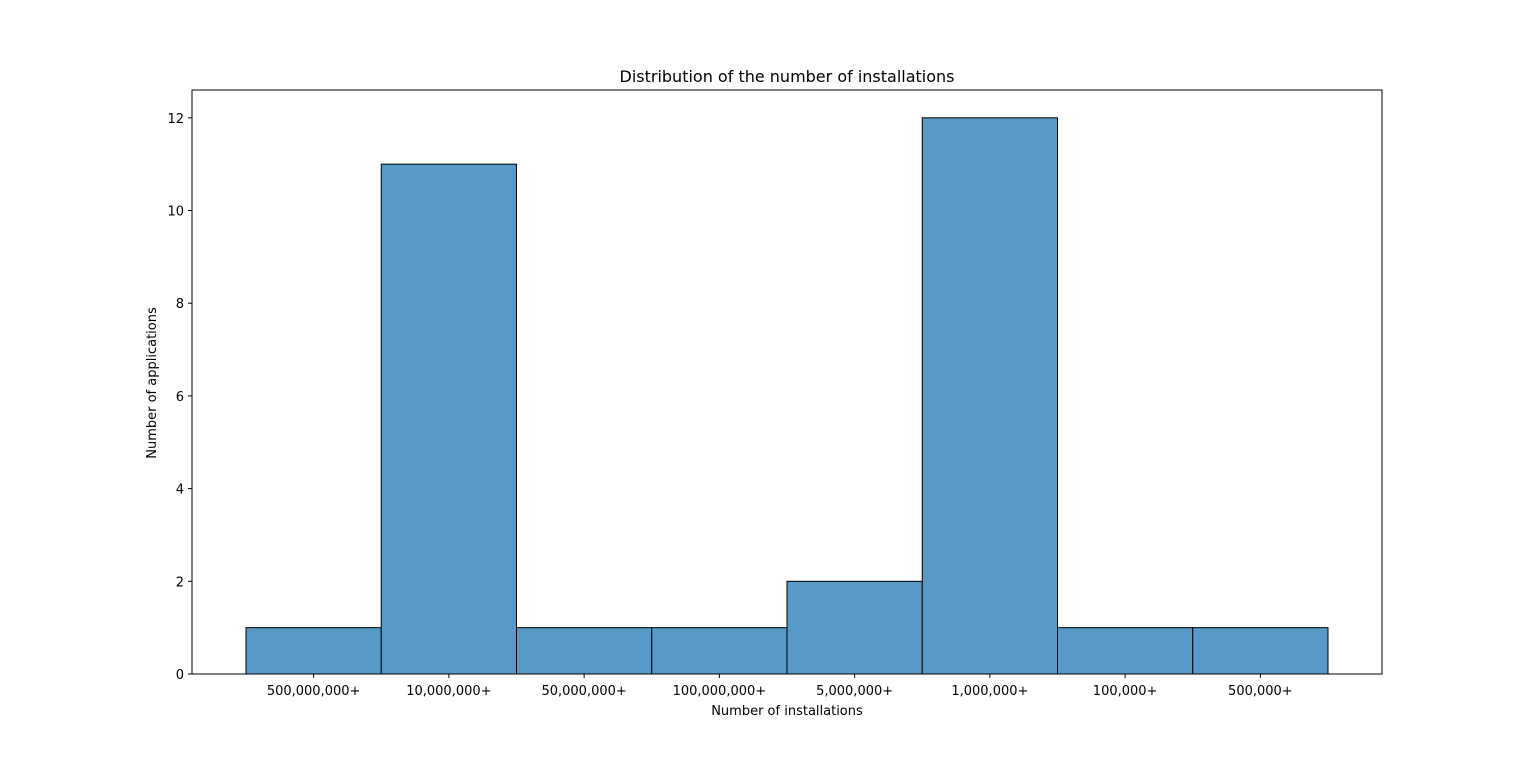 The image size is (1536, 757). I want to click on x-tick-label-3: 100,000,000+, so click(720, 691).